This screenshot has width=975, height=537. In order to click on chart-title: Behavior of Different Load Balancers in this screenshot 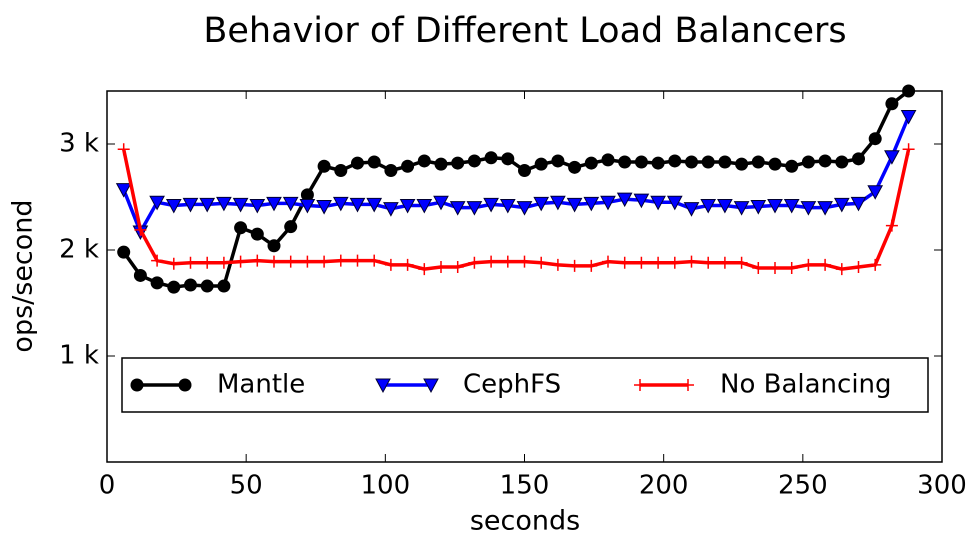, I will do `click(524, 31)`.